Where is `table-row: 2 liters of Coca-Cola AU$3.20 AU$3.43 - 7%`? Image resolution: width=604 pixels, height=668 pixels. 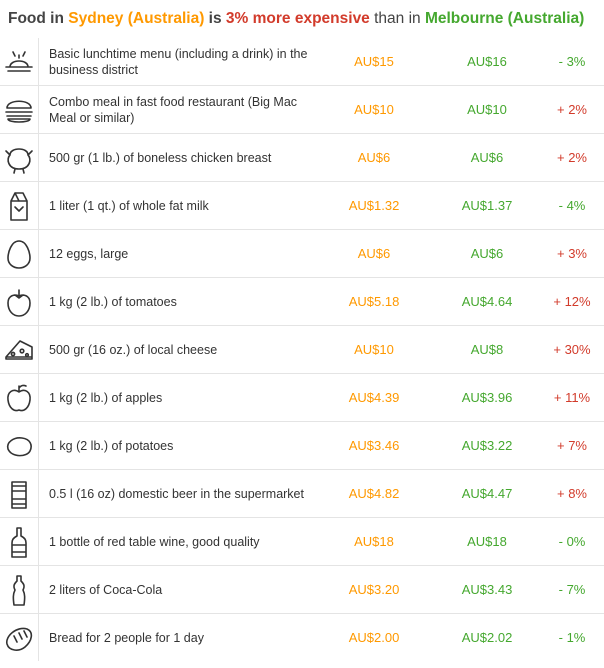
table-row: 2 liters of Coca-Cola AU$3.20 AU$3.43 - 7% is located at coordinates (302, 590).